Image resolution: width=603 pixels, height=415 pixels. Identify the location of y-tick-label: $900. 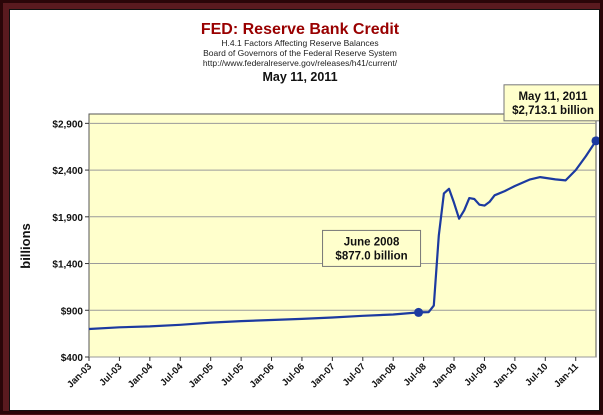
(72, 311).